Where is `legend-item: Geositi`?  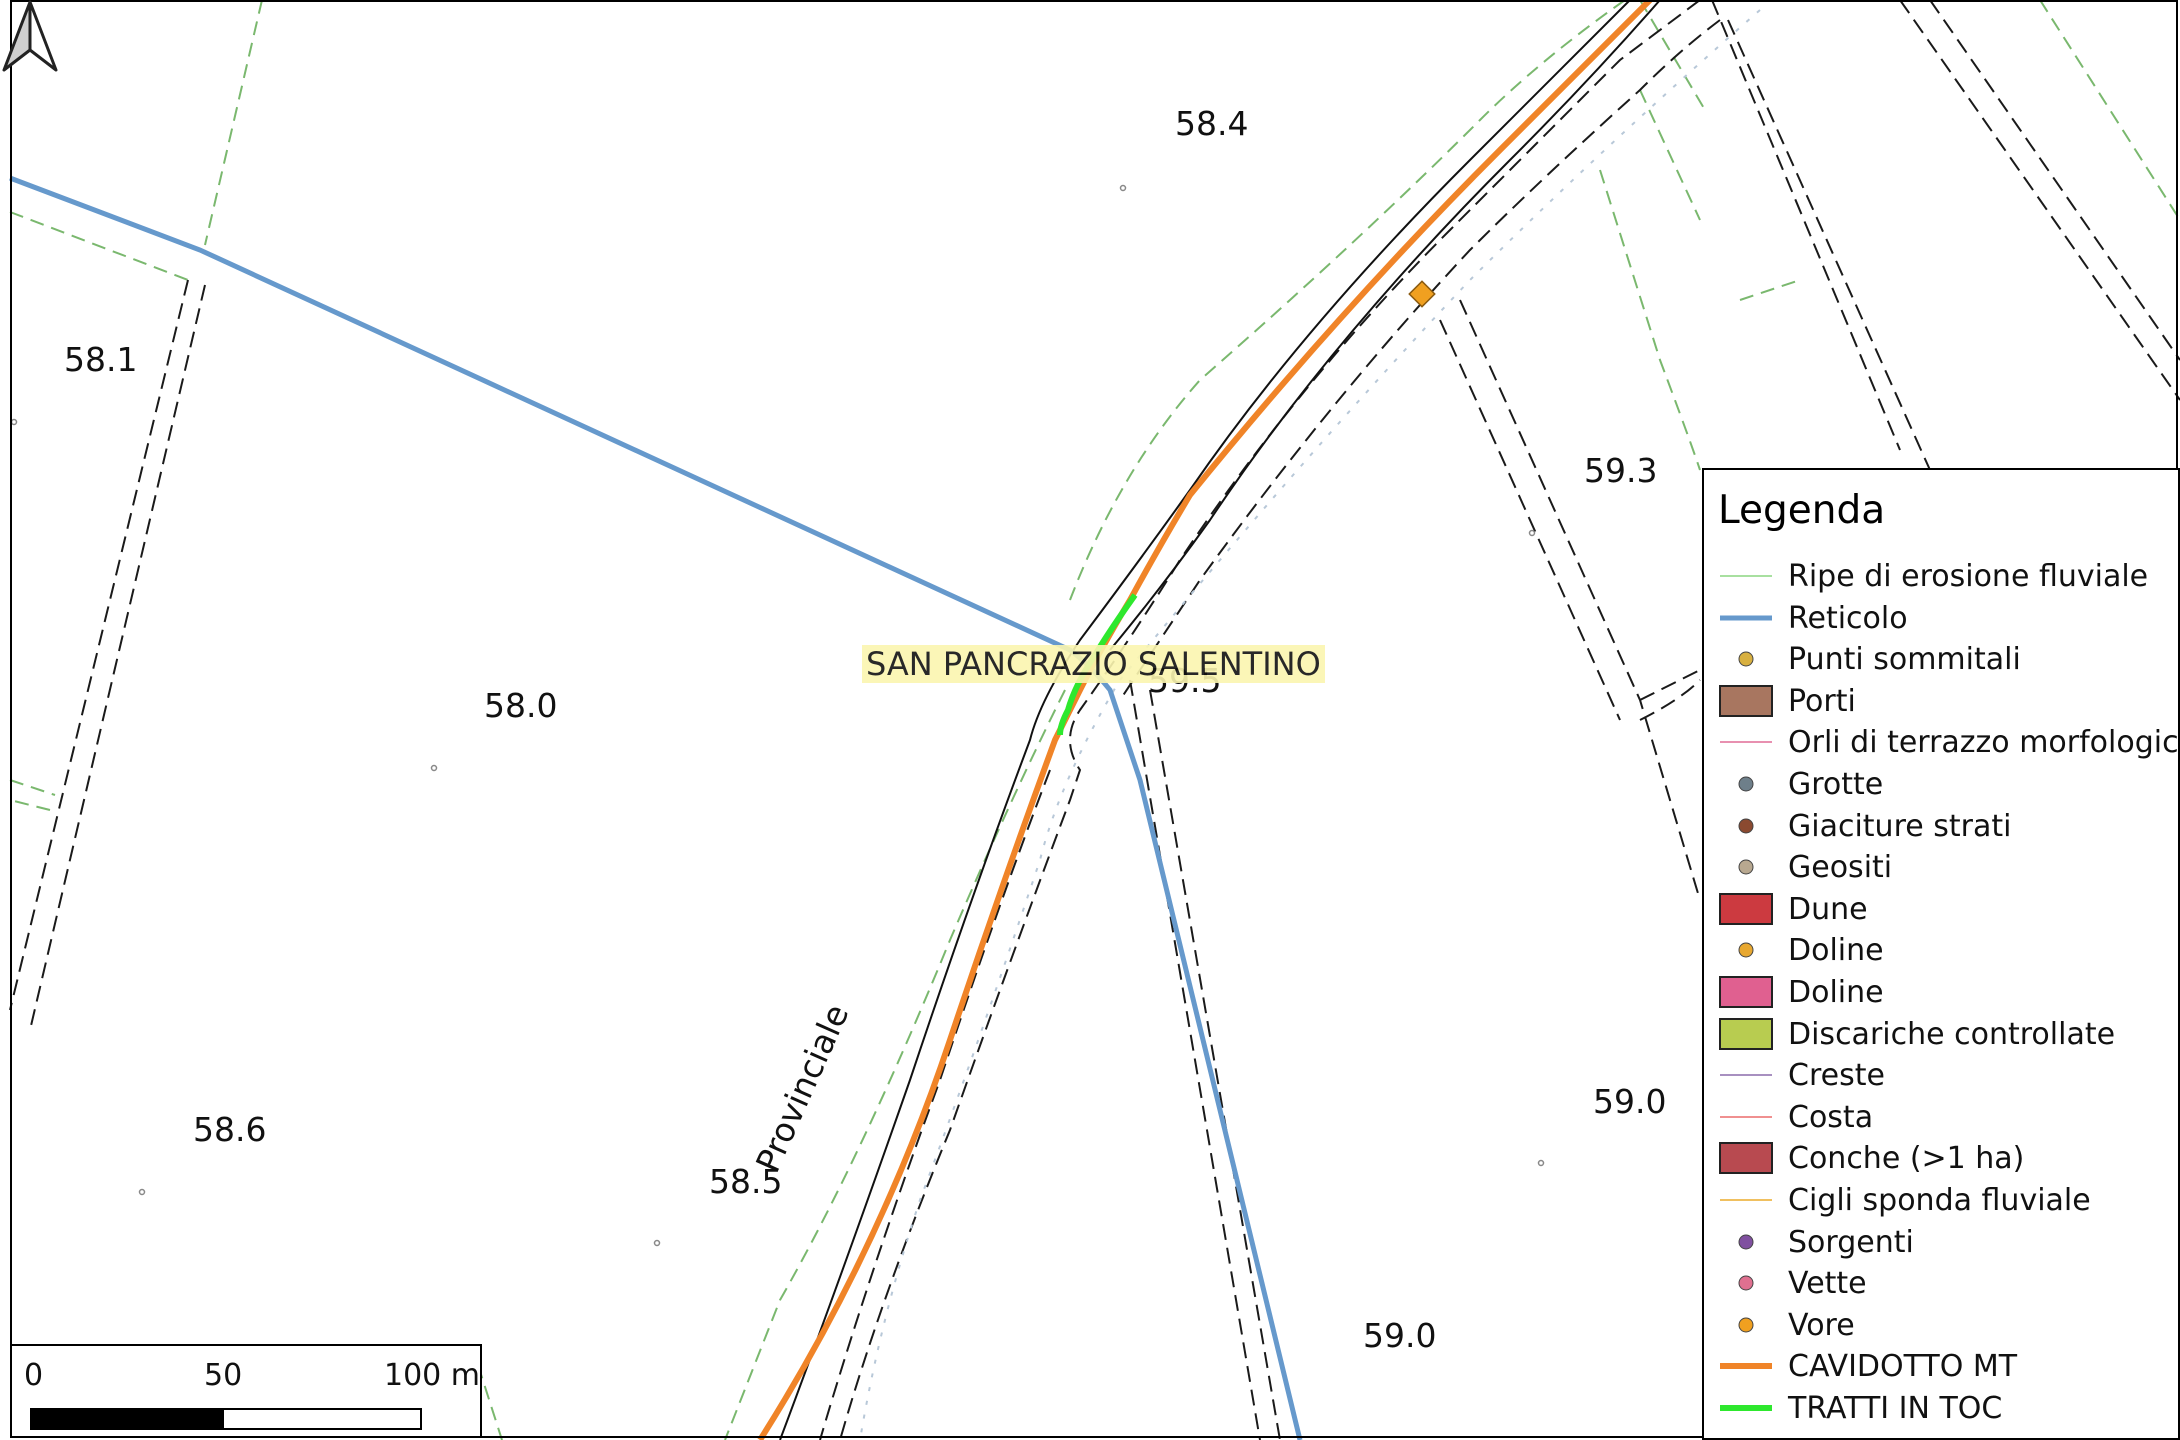
legend-item: Geositi is located at coordinates (1948, 867).